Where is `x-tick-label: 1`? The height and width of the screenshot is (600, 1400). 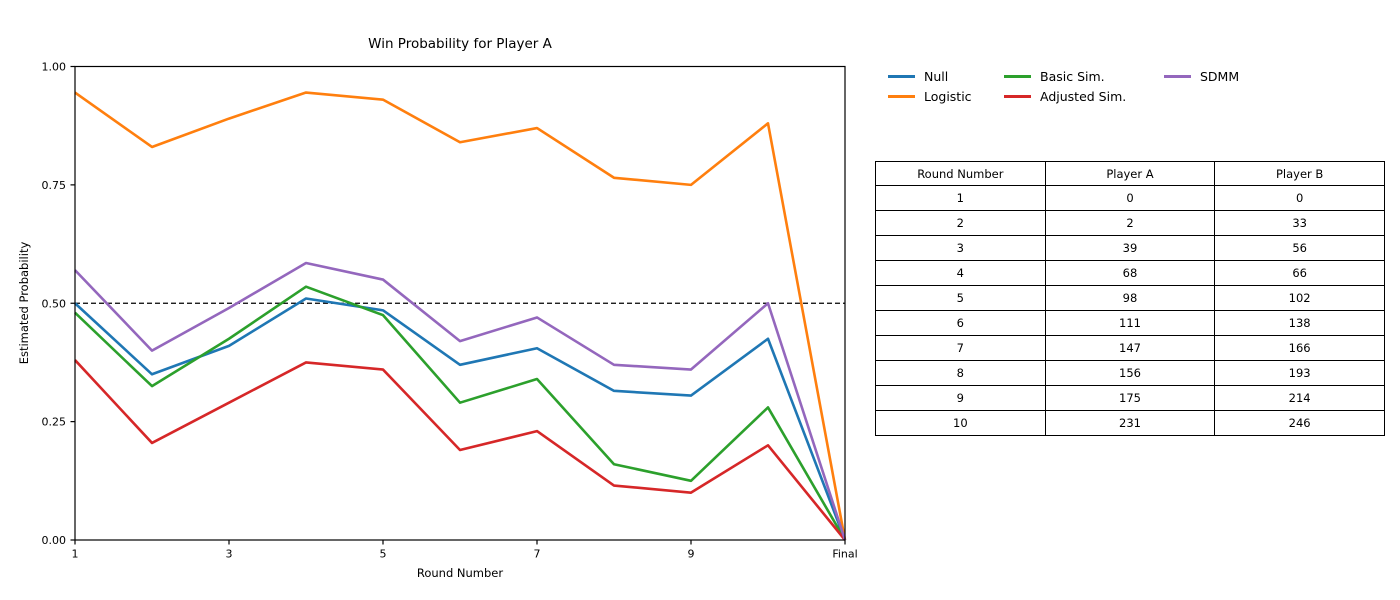 x-tick-label: 1 is located at coordinates (75, 554).